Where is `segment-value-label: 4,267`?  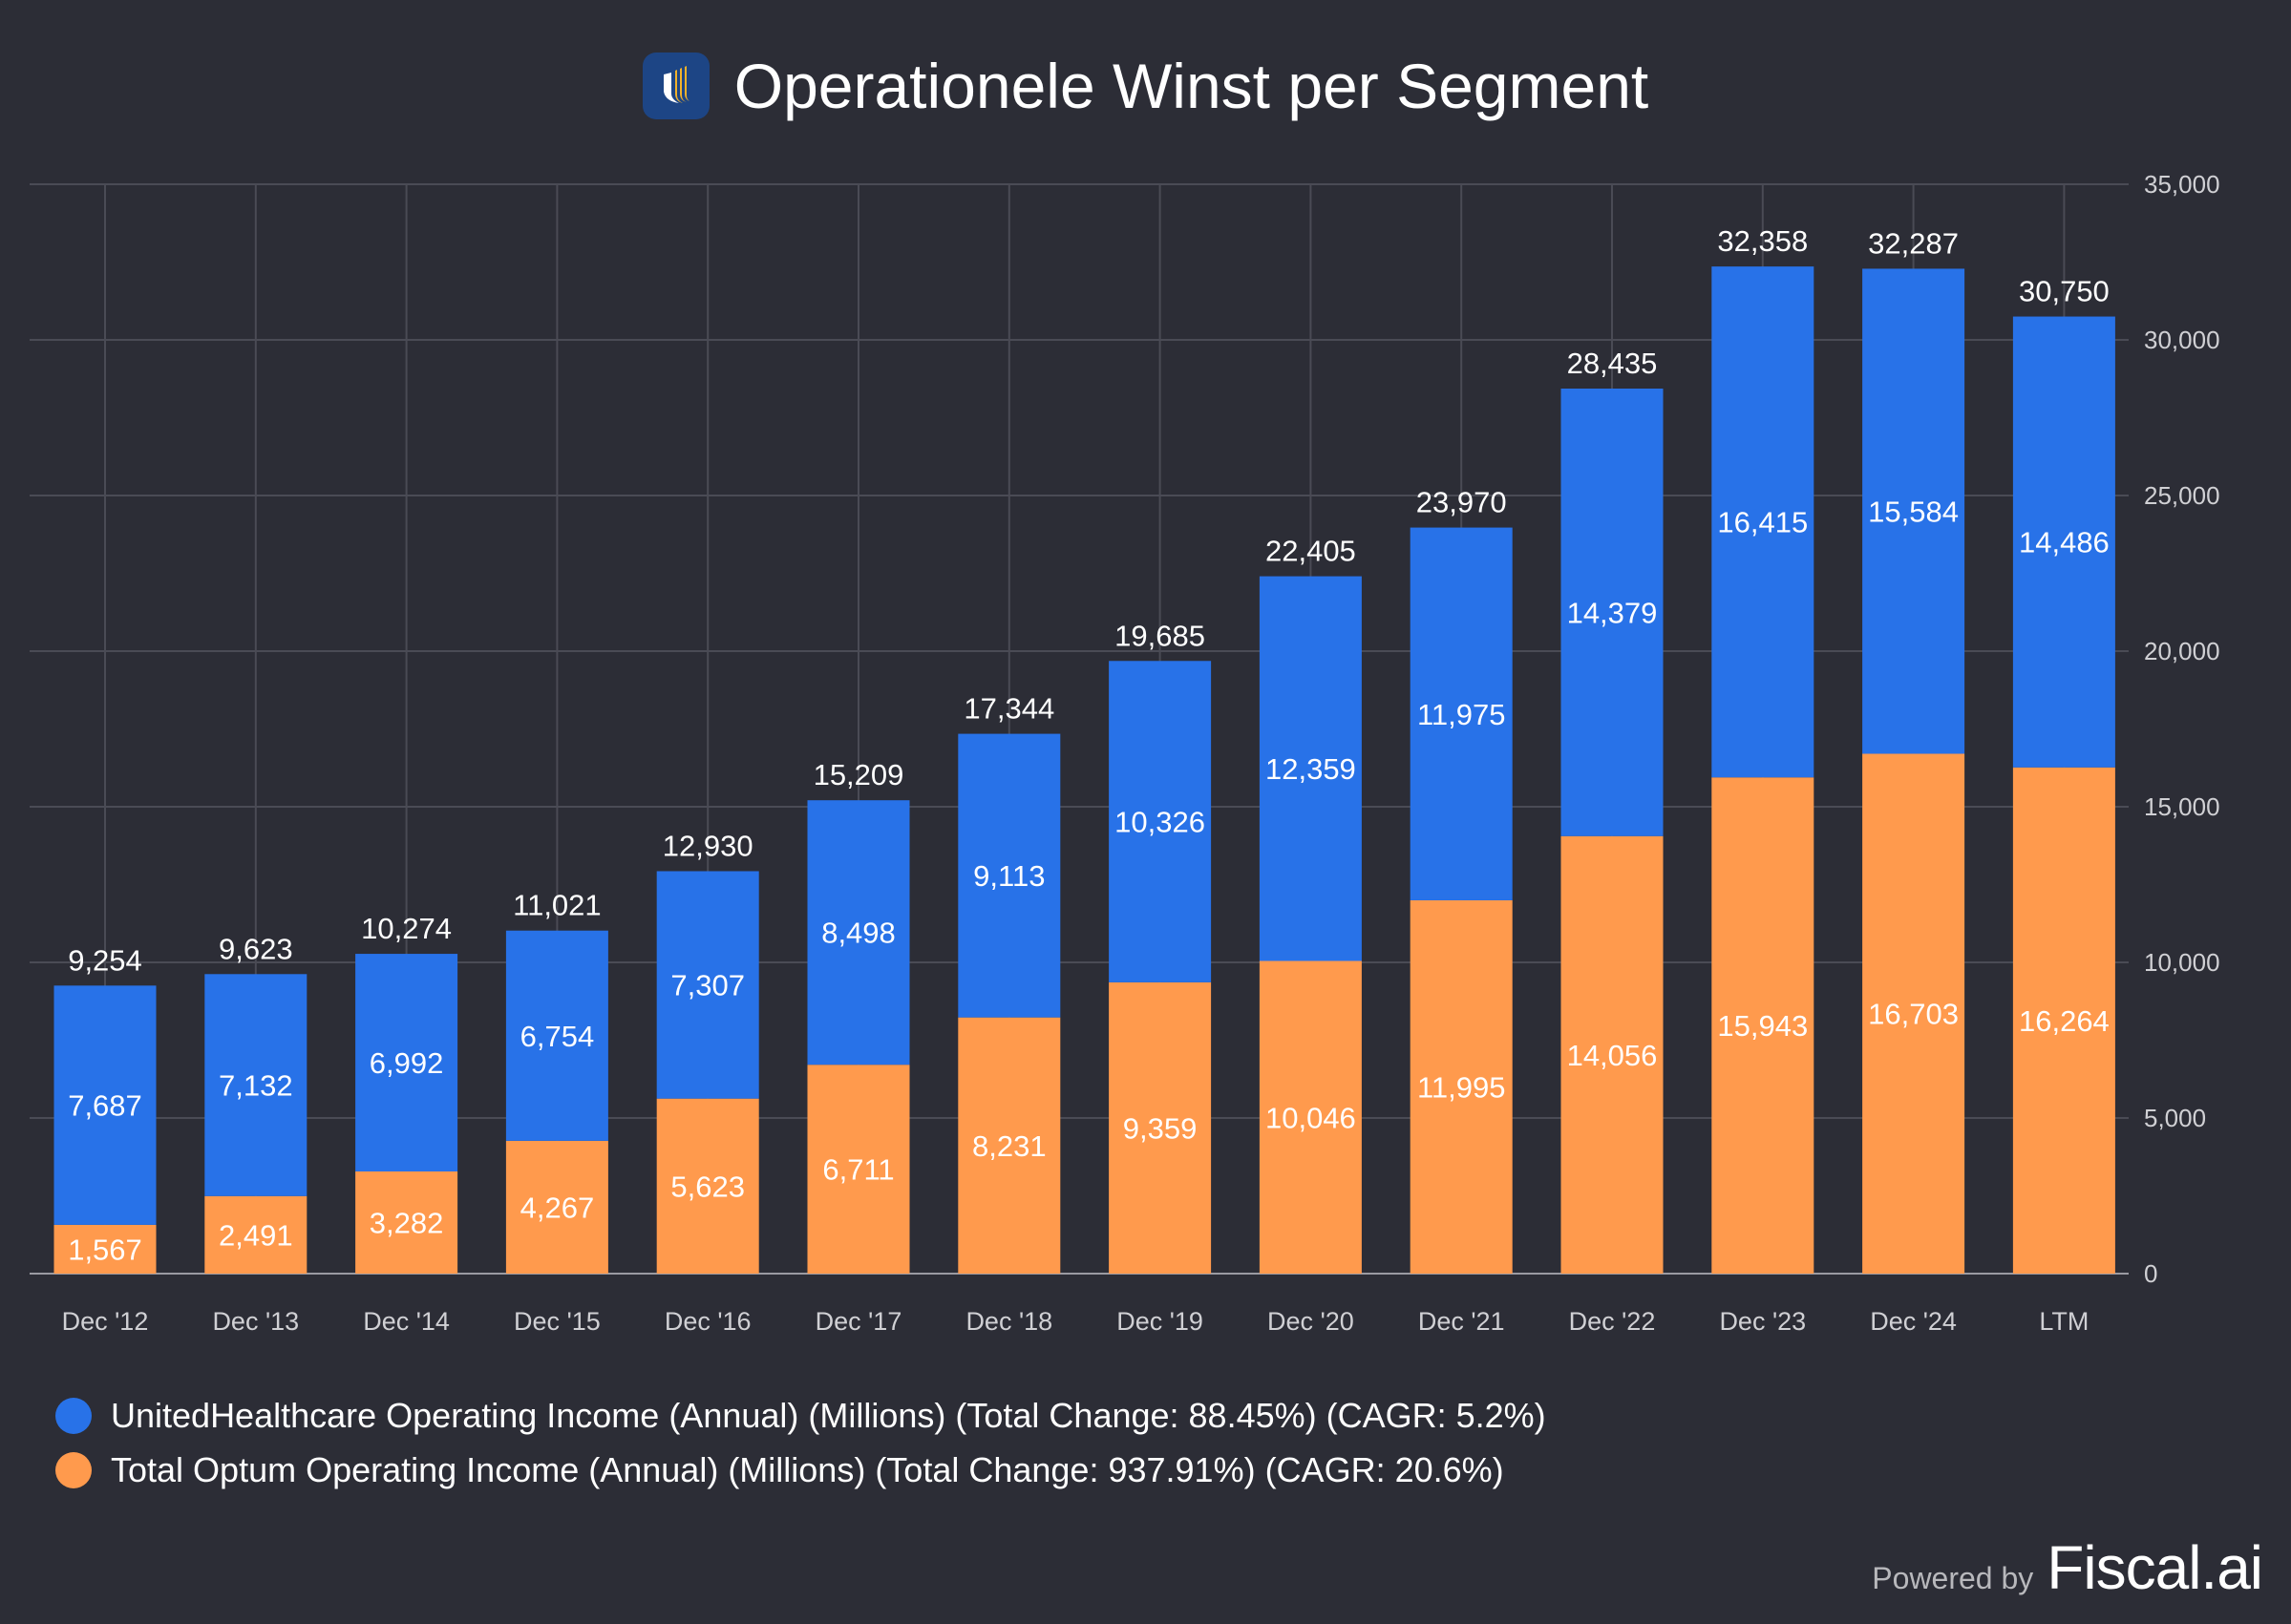
segment-value-label: 4,267 is located at coordinates (557, 1207).